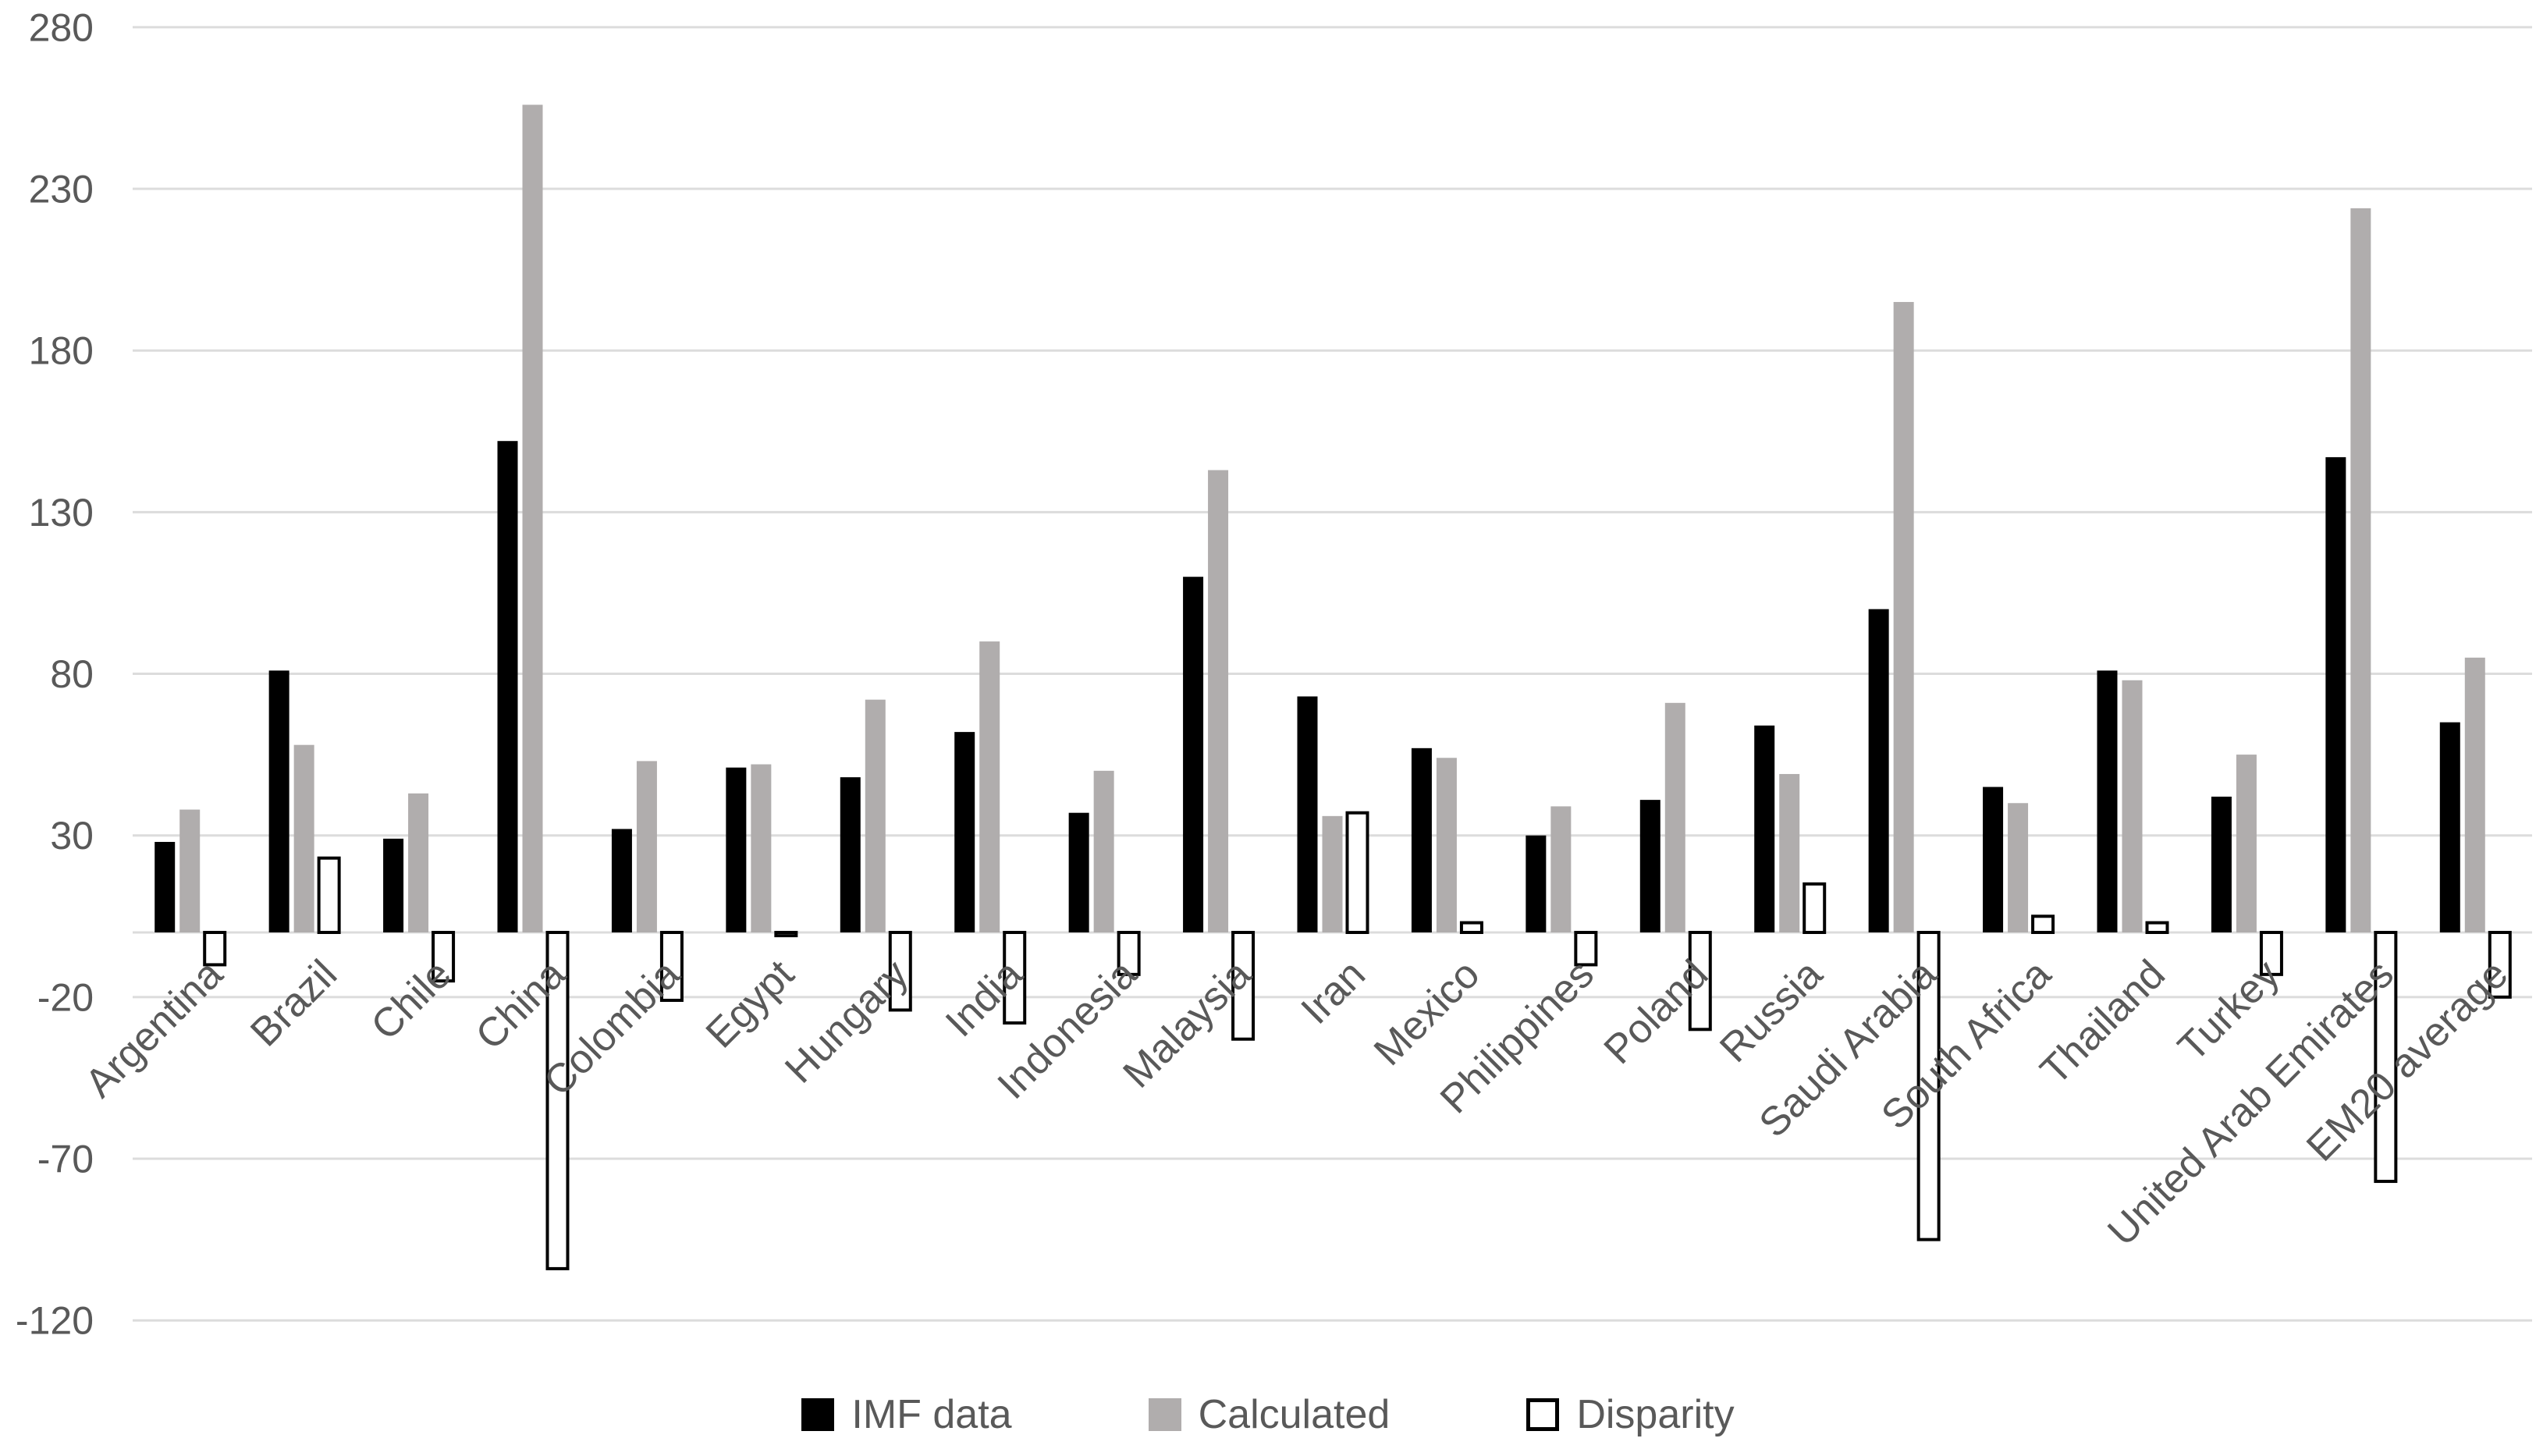  I want to click on disparity-bar-em20-average, so click(2500, 965).